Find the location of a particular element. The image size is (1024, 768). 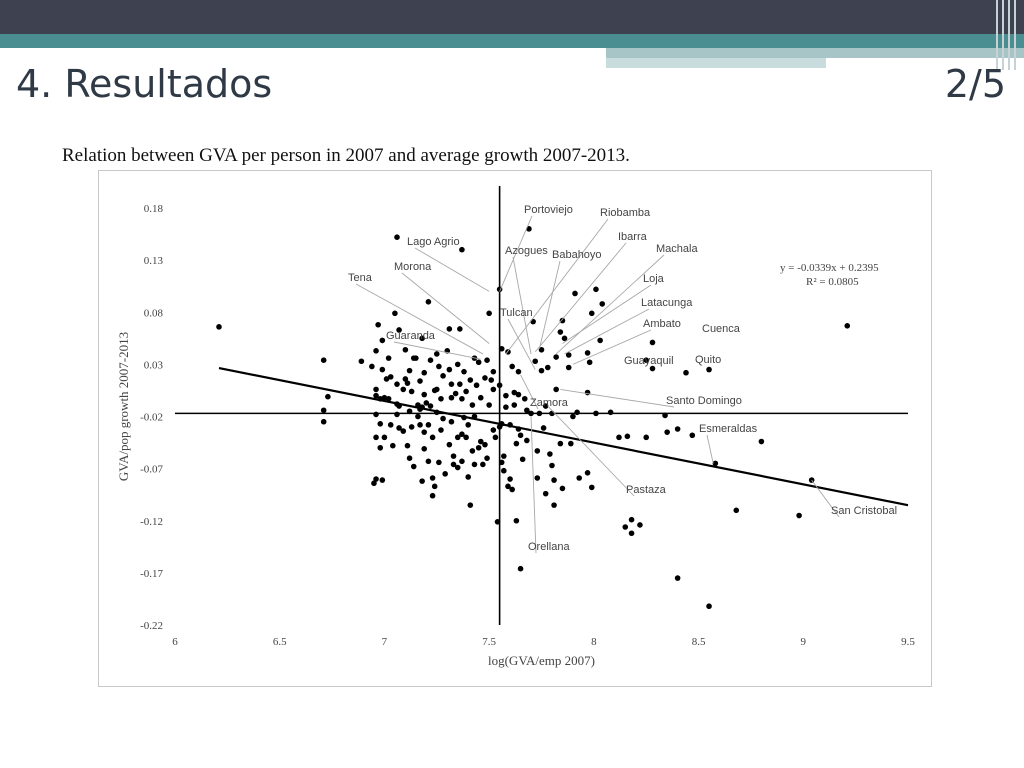

header-band is located at coordinates (512, 17).